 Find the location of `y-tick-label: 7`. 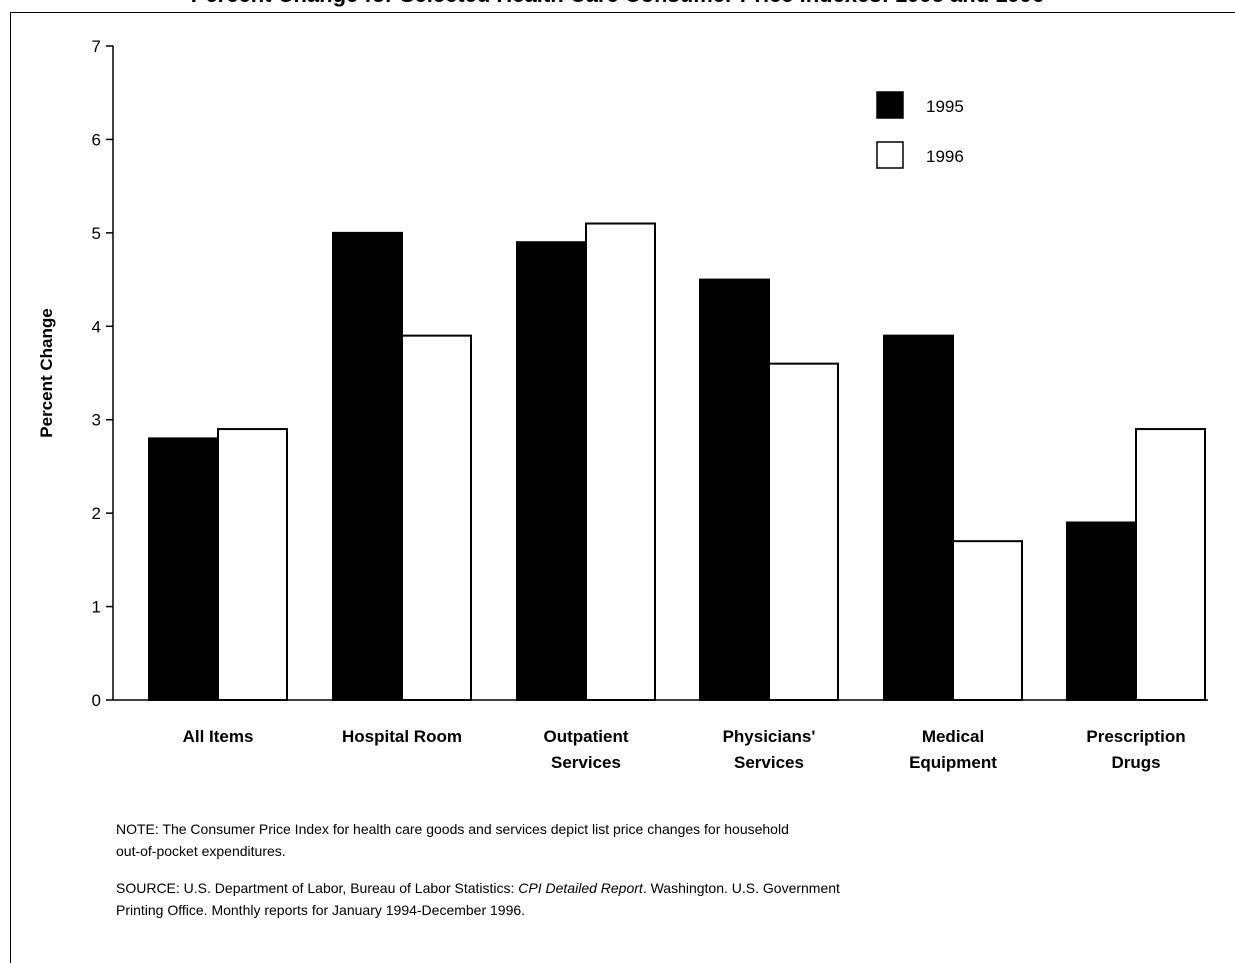

y-tick-label: 7 is located at coordinates (96, 46).